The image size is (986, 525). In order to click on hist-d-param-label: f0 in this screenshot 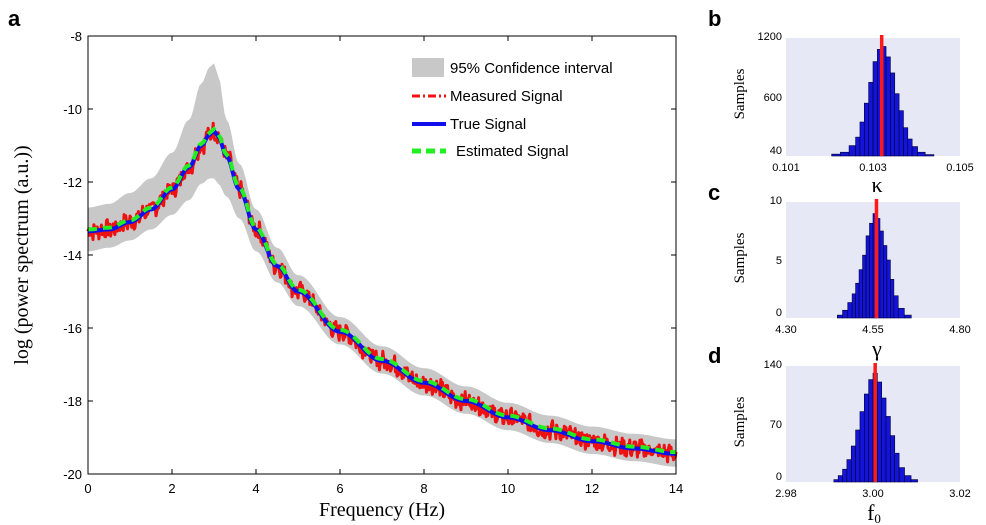, I will do `click(874, 512)`.